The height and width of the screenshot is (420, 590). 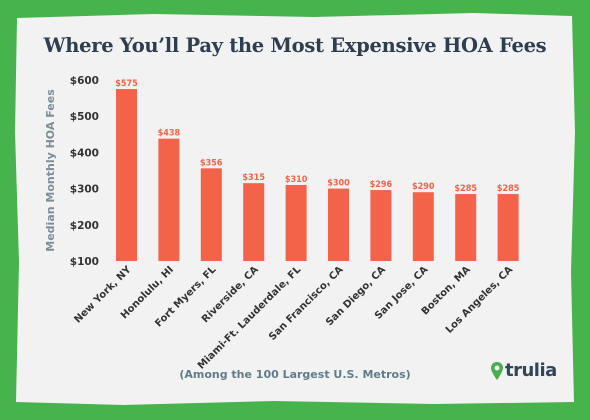 What do you see at coordinates (50, 170) in the screenshot?
I see `y-axis-label: Median Monthly HOA Fees` at bounding box center [50, 170].